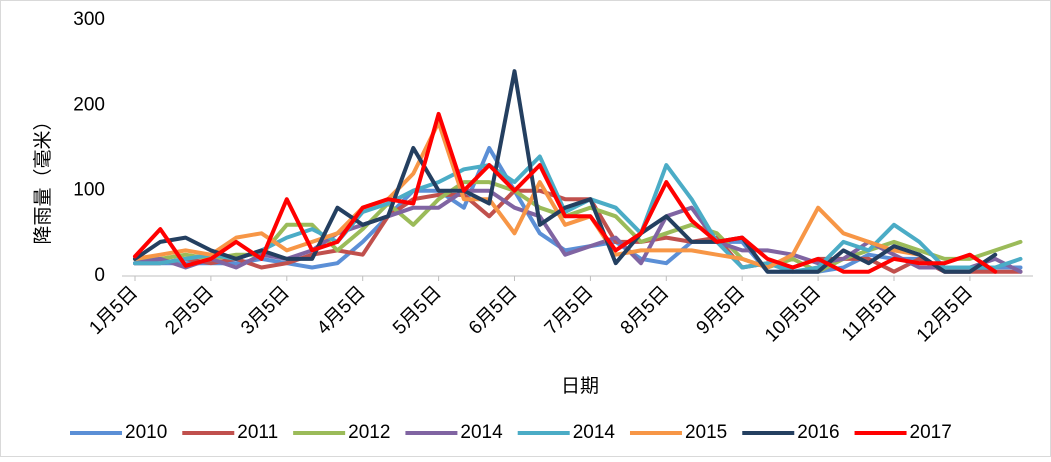 This screenshot has height=462, width=1051. I want to click on legend-label: 2016, so click(818, 432).